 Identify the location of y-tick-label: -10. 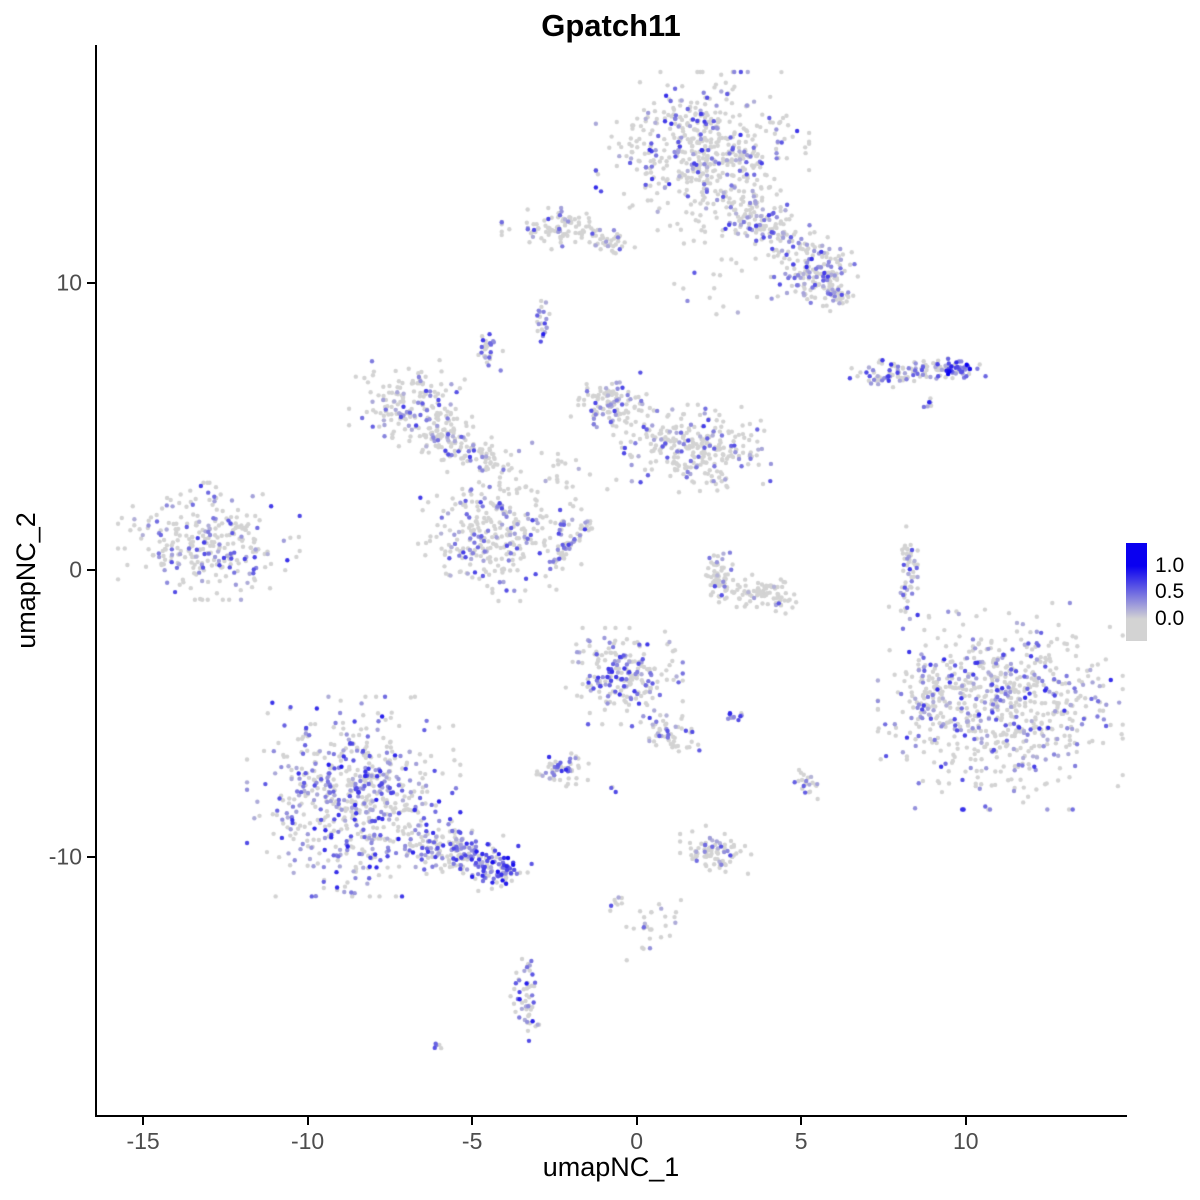
(65, 856).